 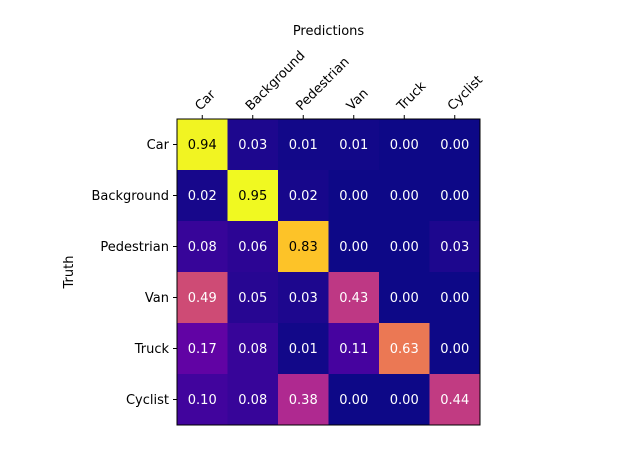 I want to click on cell-value-label: 0.17, so click(x=202, y=349).